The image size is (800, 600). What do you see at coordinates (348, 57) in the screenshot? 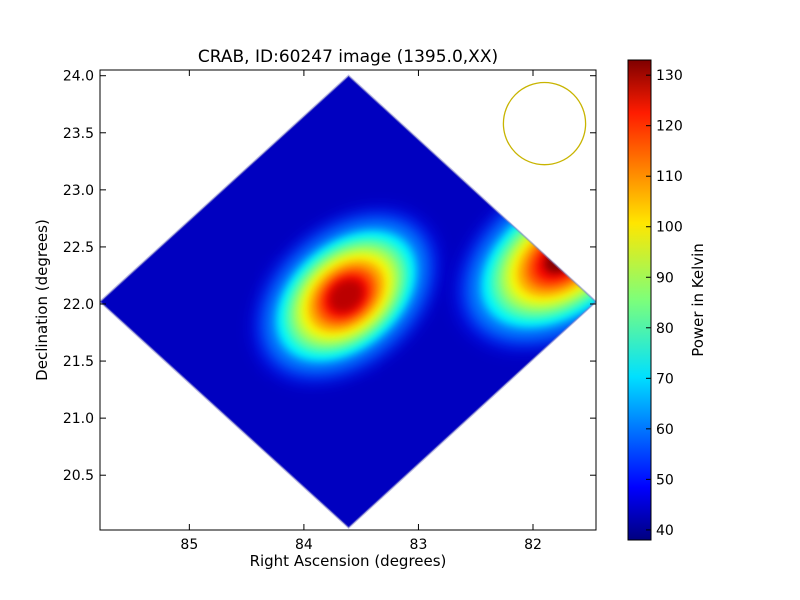
I see `chart-title: CRAB, ID:60247 image (1395.0,XX)` at bounding box center [348, 57].